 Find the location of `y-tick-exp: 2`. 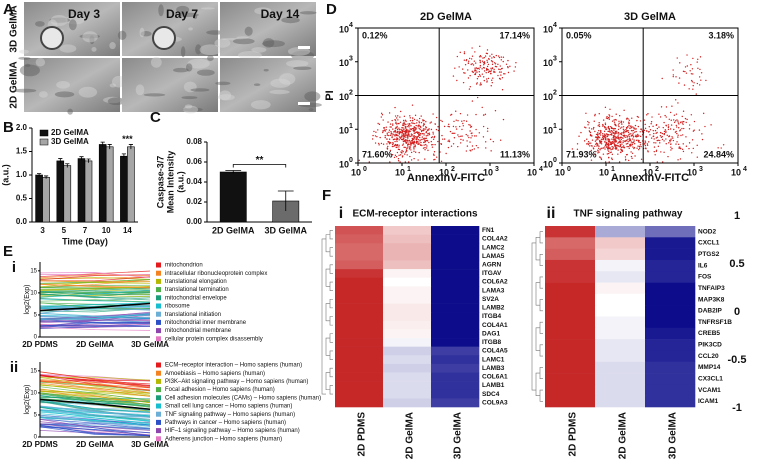

y-tick-exp: 2 is located at coordinates (555, 92).